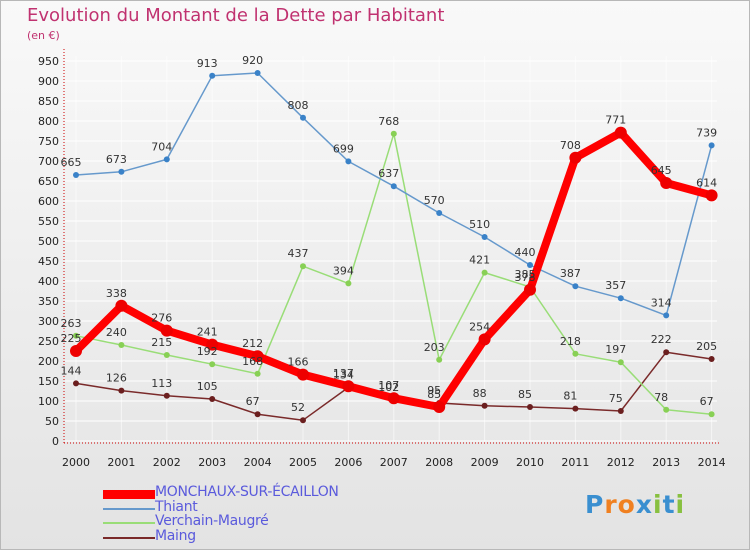 The width and height of the screenshot is (750, 550). What do you see at coordinates (570, 396) in the screenshot?
I see `data-label: 81` at bounding box center [570, 396].